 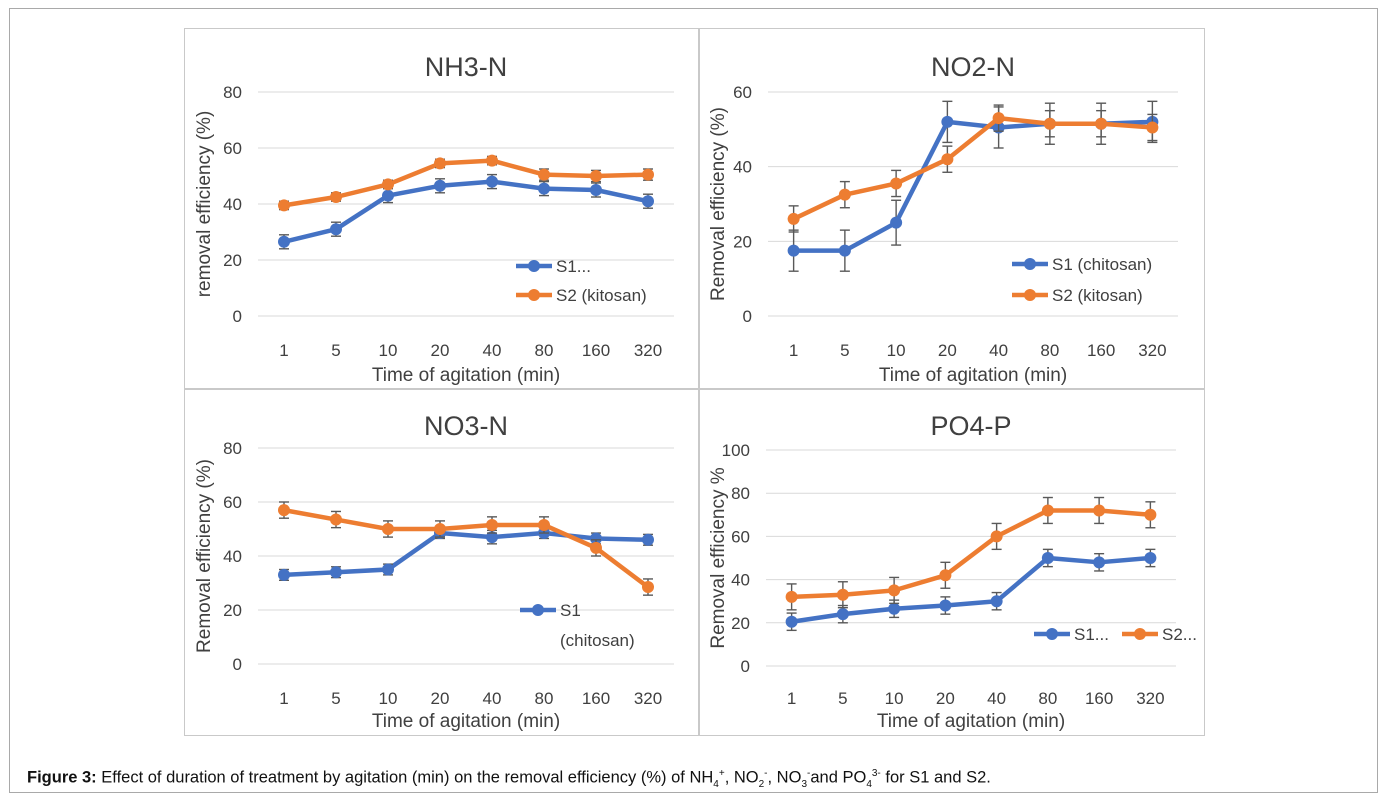 I want to click on panel-divider-horizontal, so click(x=694, y=389).